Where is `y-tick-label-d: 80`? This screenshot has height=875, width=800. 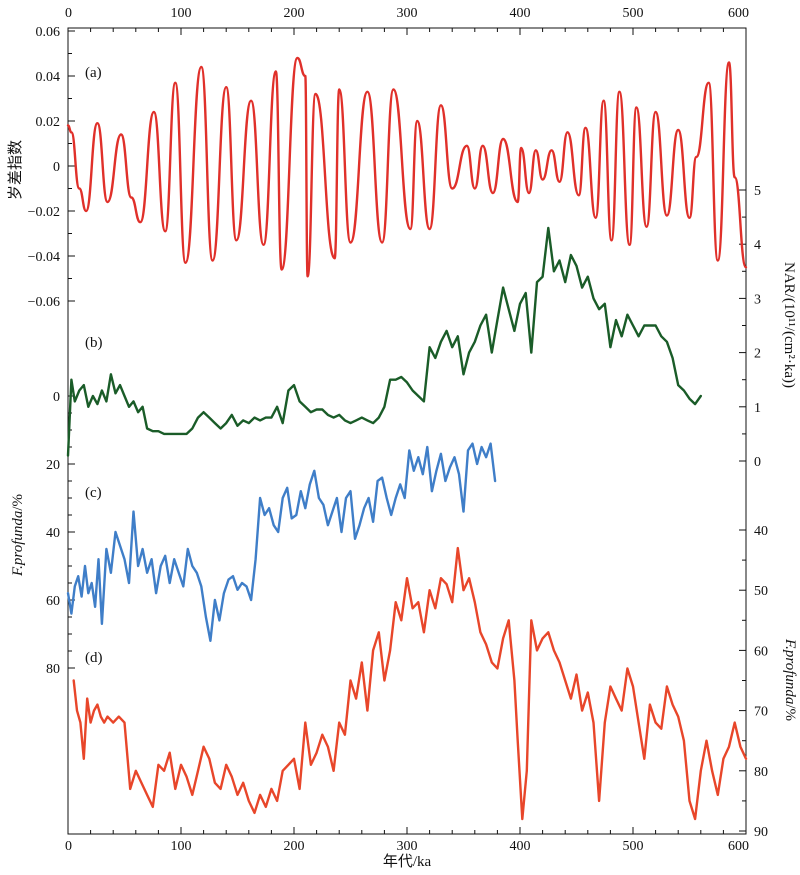 y-tick-label-d: 80 is located at coordinates (761, 772).